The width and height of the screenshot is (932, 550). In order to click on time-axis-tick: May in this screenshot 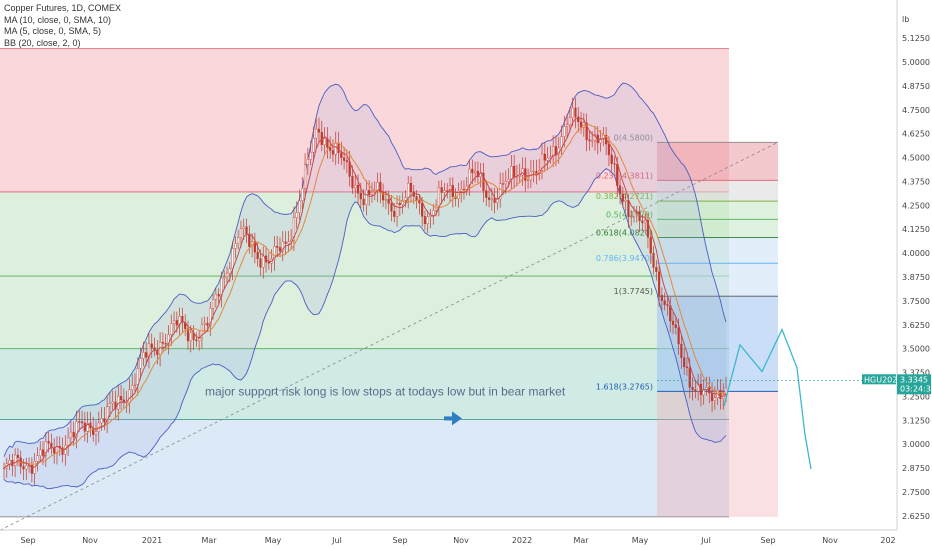, I will do `click(640, 540)`.